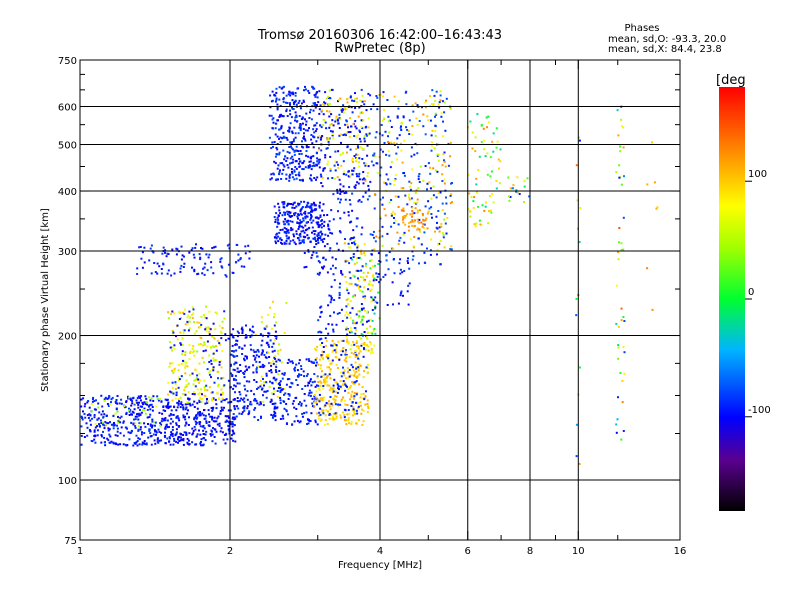  What do you see at coordinates (680, 551) in the screenshot?
I see `x-tick-label: 16` at bounding box center [680, 551].